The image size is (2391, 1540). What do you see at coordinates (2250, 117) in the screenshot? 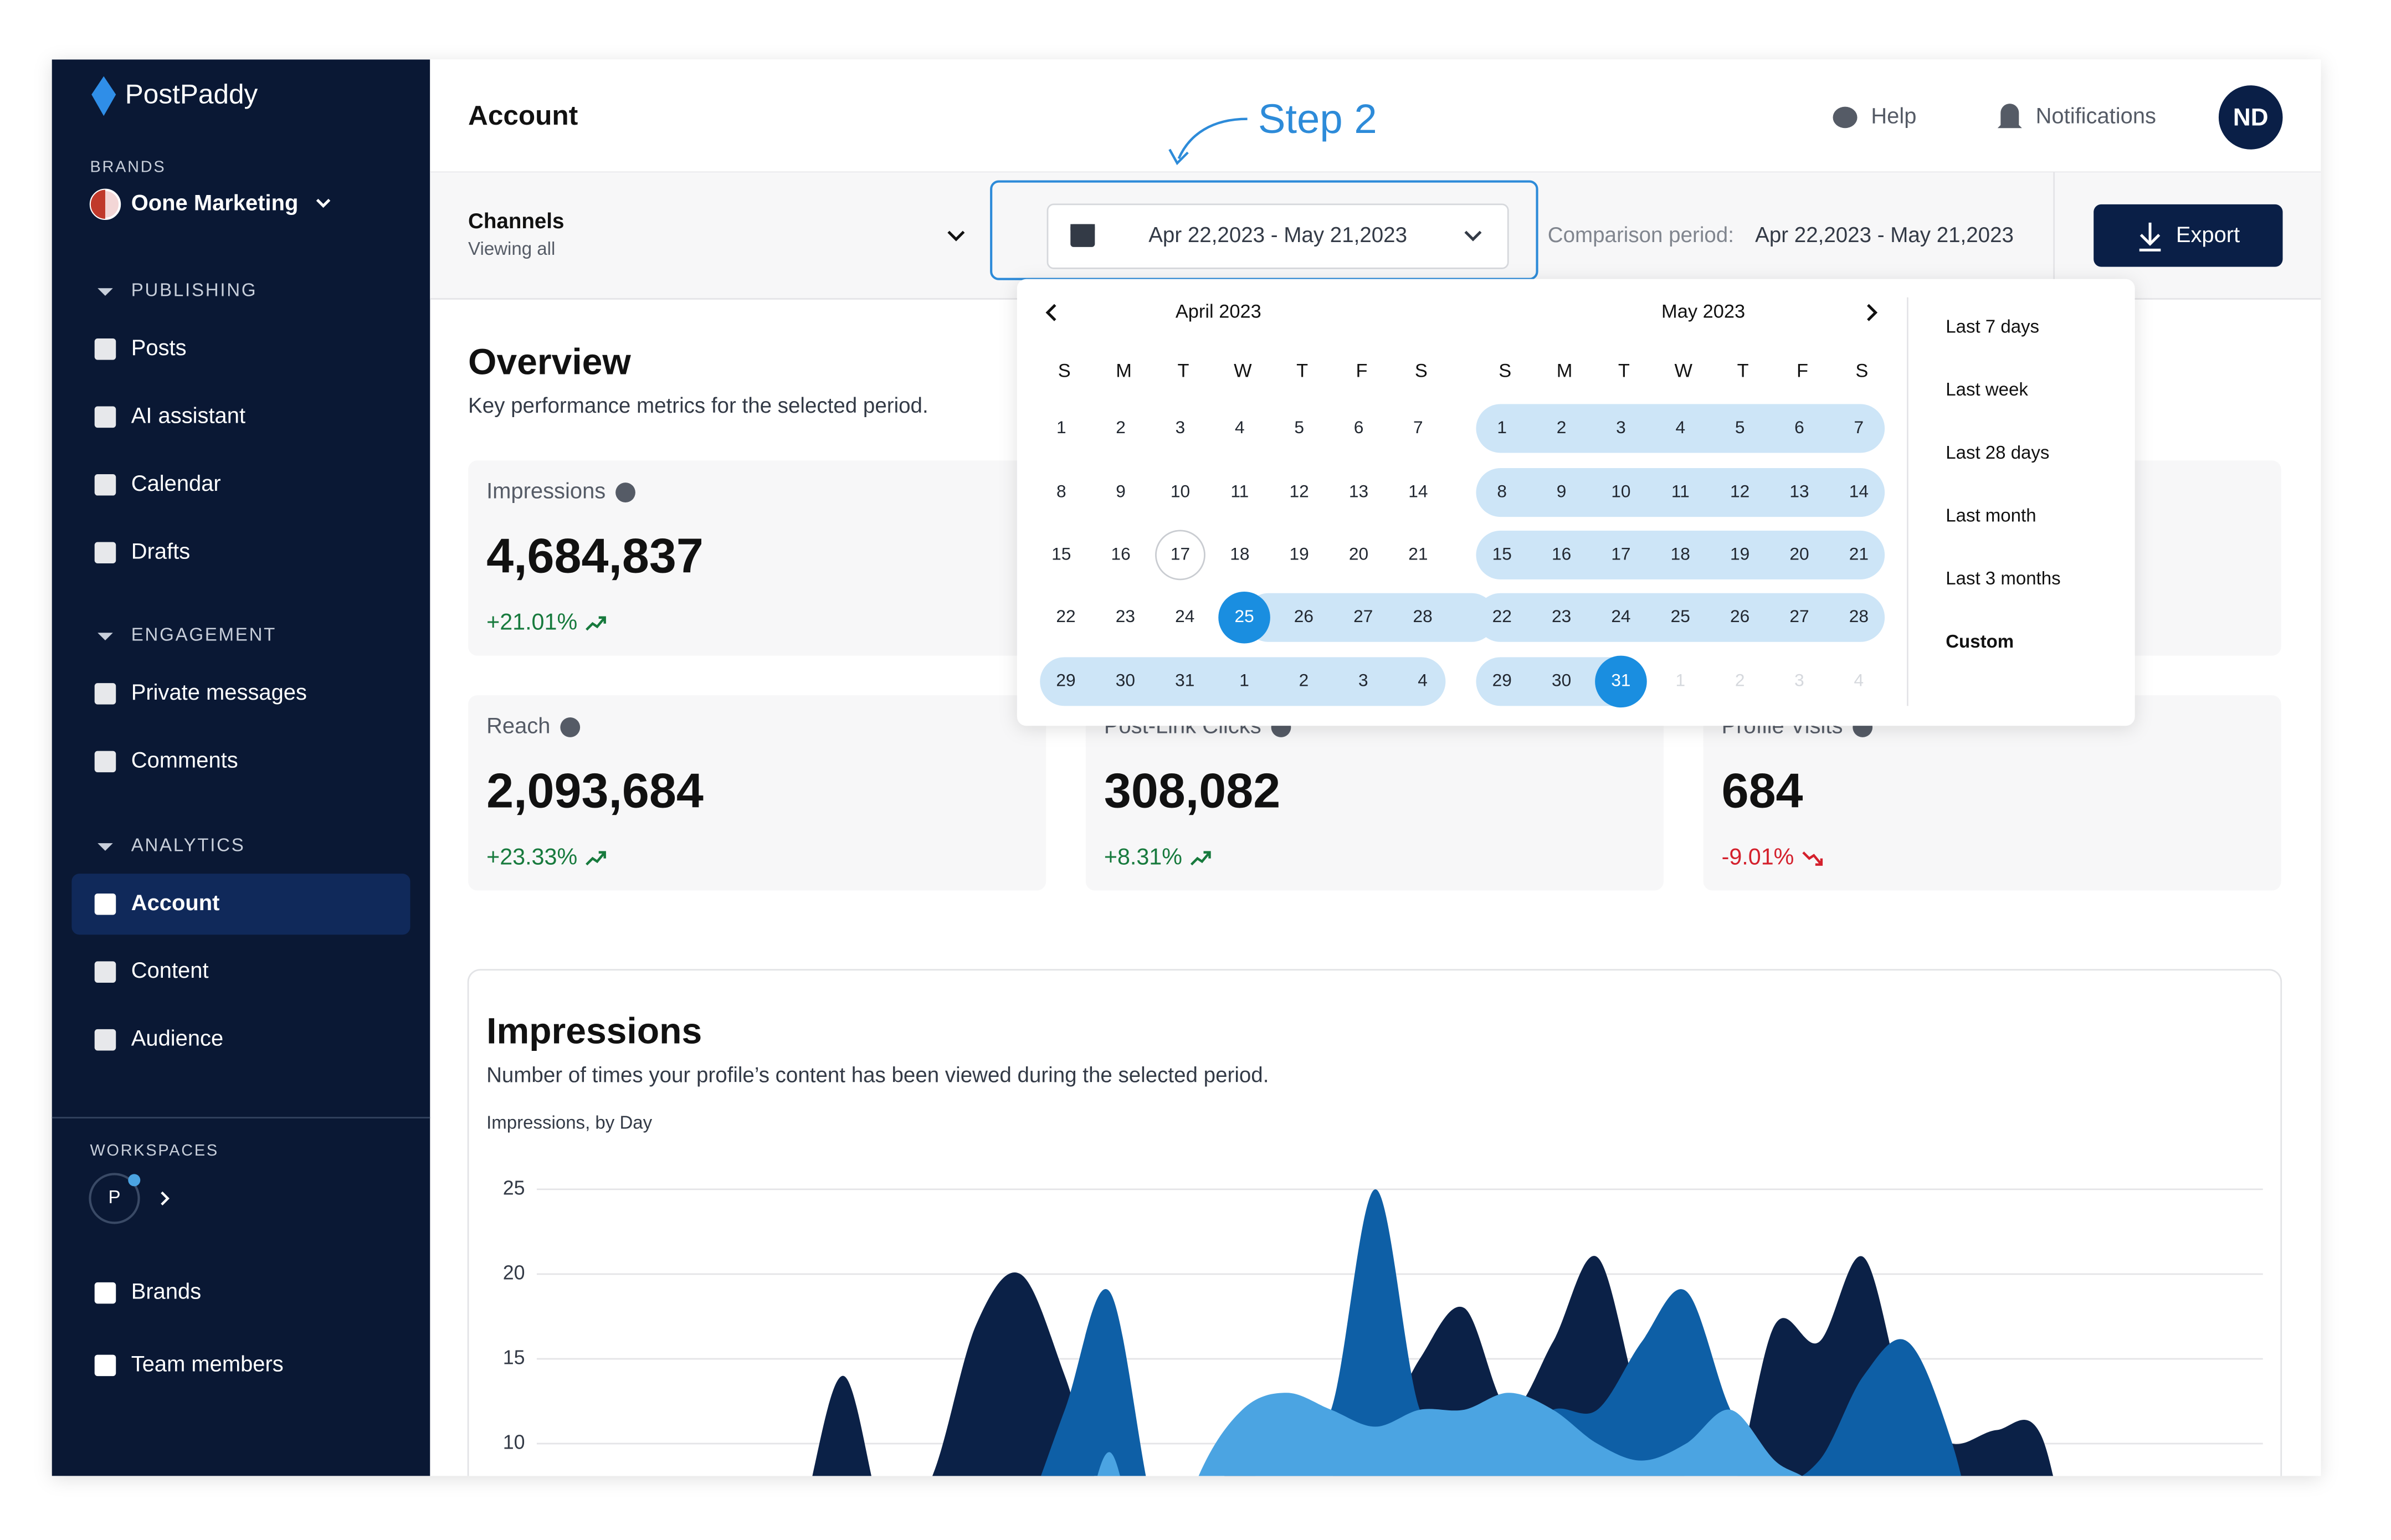
I see `user-avatar` at bounding box center [2250, 117].